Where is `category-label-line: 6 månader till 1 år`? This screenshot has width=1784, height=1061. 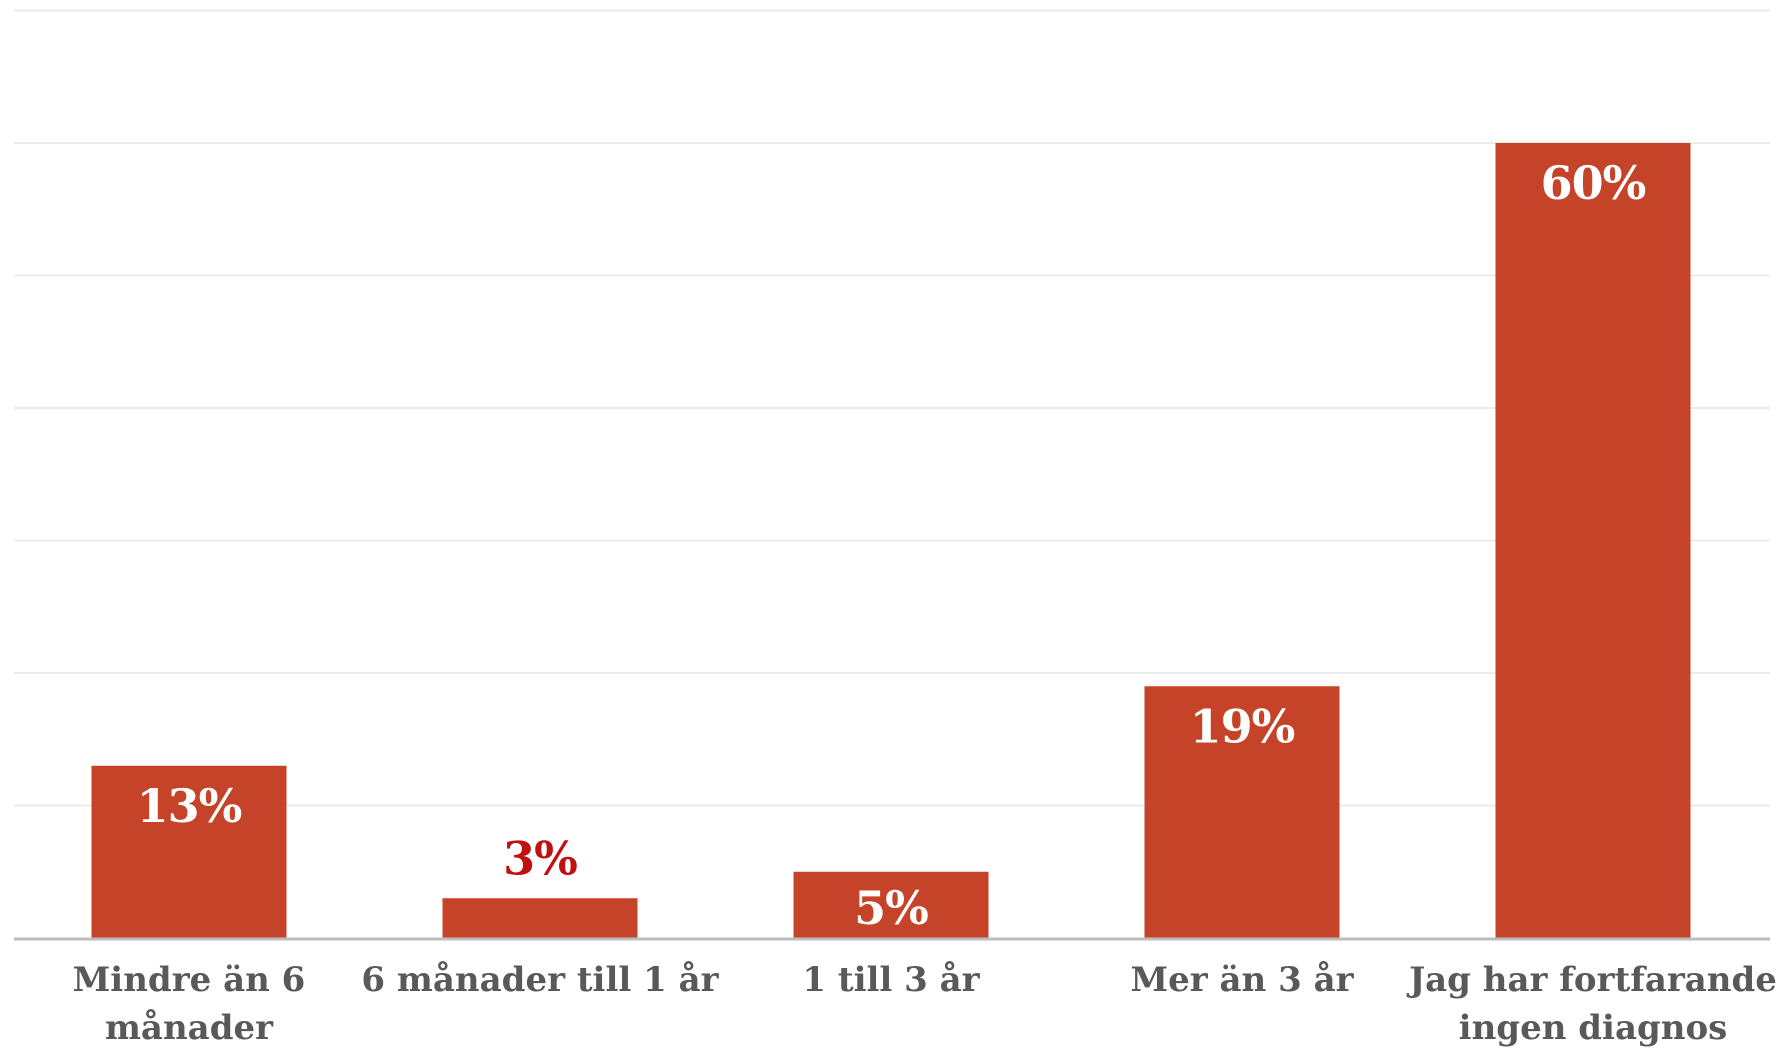
category-label-line: 6 månader till 1 år is located at coordinates (540, 980).